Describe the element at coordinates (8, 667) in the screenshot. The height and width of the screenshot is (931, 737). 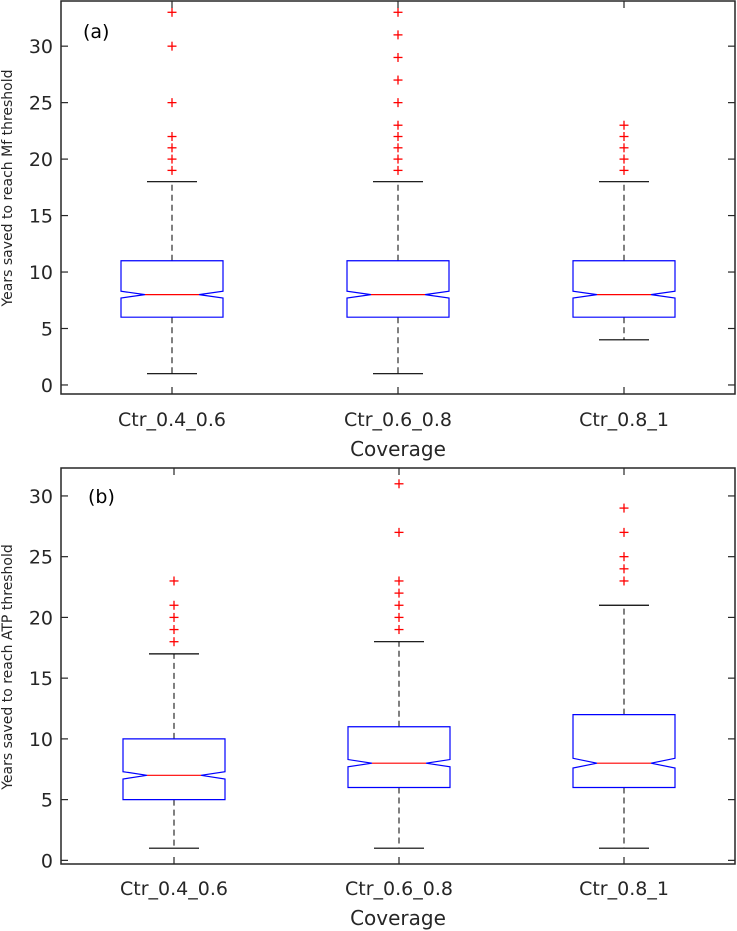
I see `y-axis-label: Years saved to reach ATP threshold` at that location.